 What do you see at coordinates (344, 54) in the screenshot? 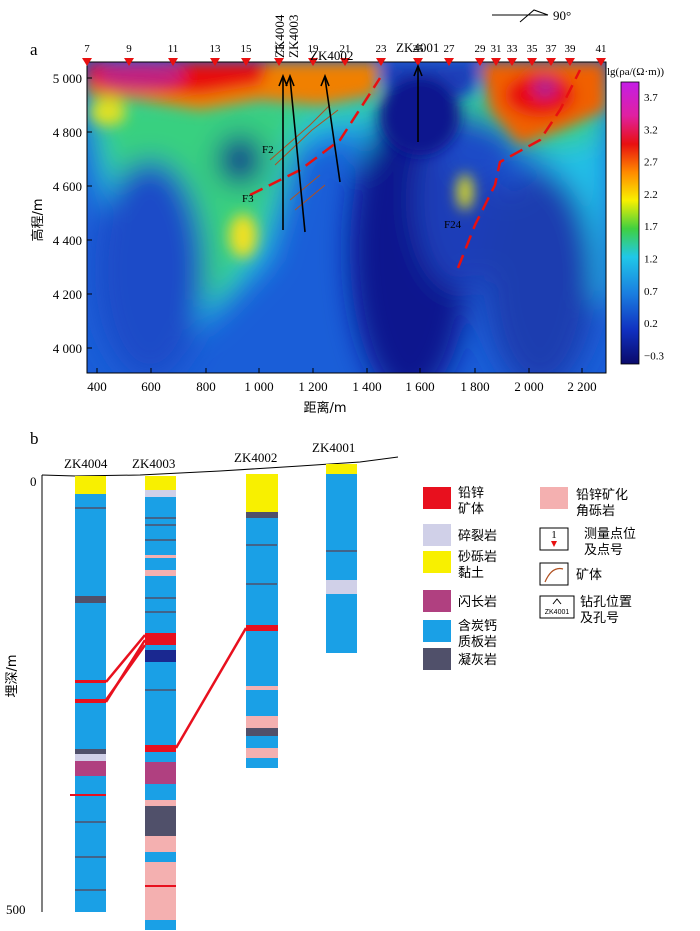
I see `survey-stations: 7 9 11 13 15 17 19 21 23 25 27 29 31 33 35 37 39 41` at bounding box center [344, 54].